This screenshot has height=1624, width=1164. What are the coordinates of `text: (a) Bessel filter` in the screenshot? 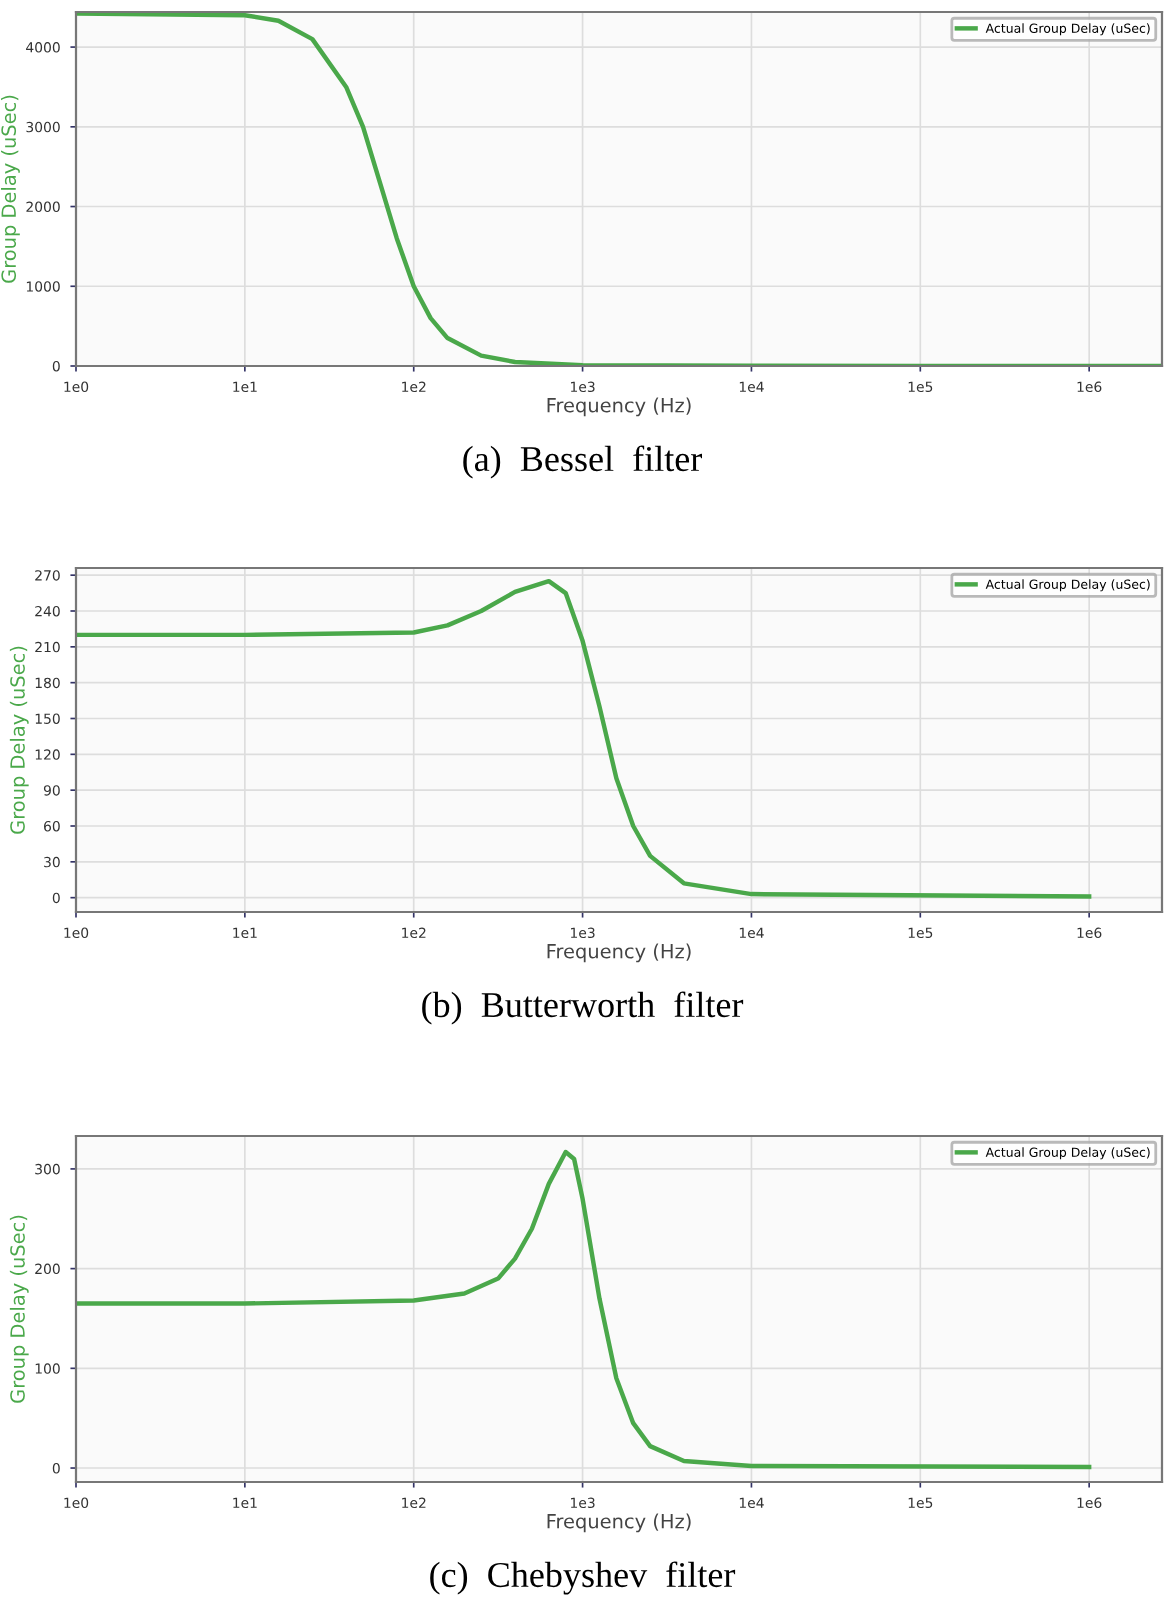 It's located at (582, 462).